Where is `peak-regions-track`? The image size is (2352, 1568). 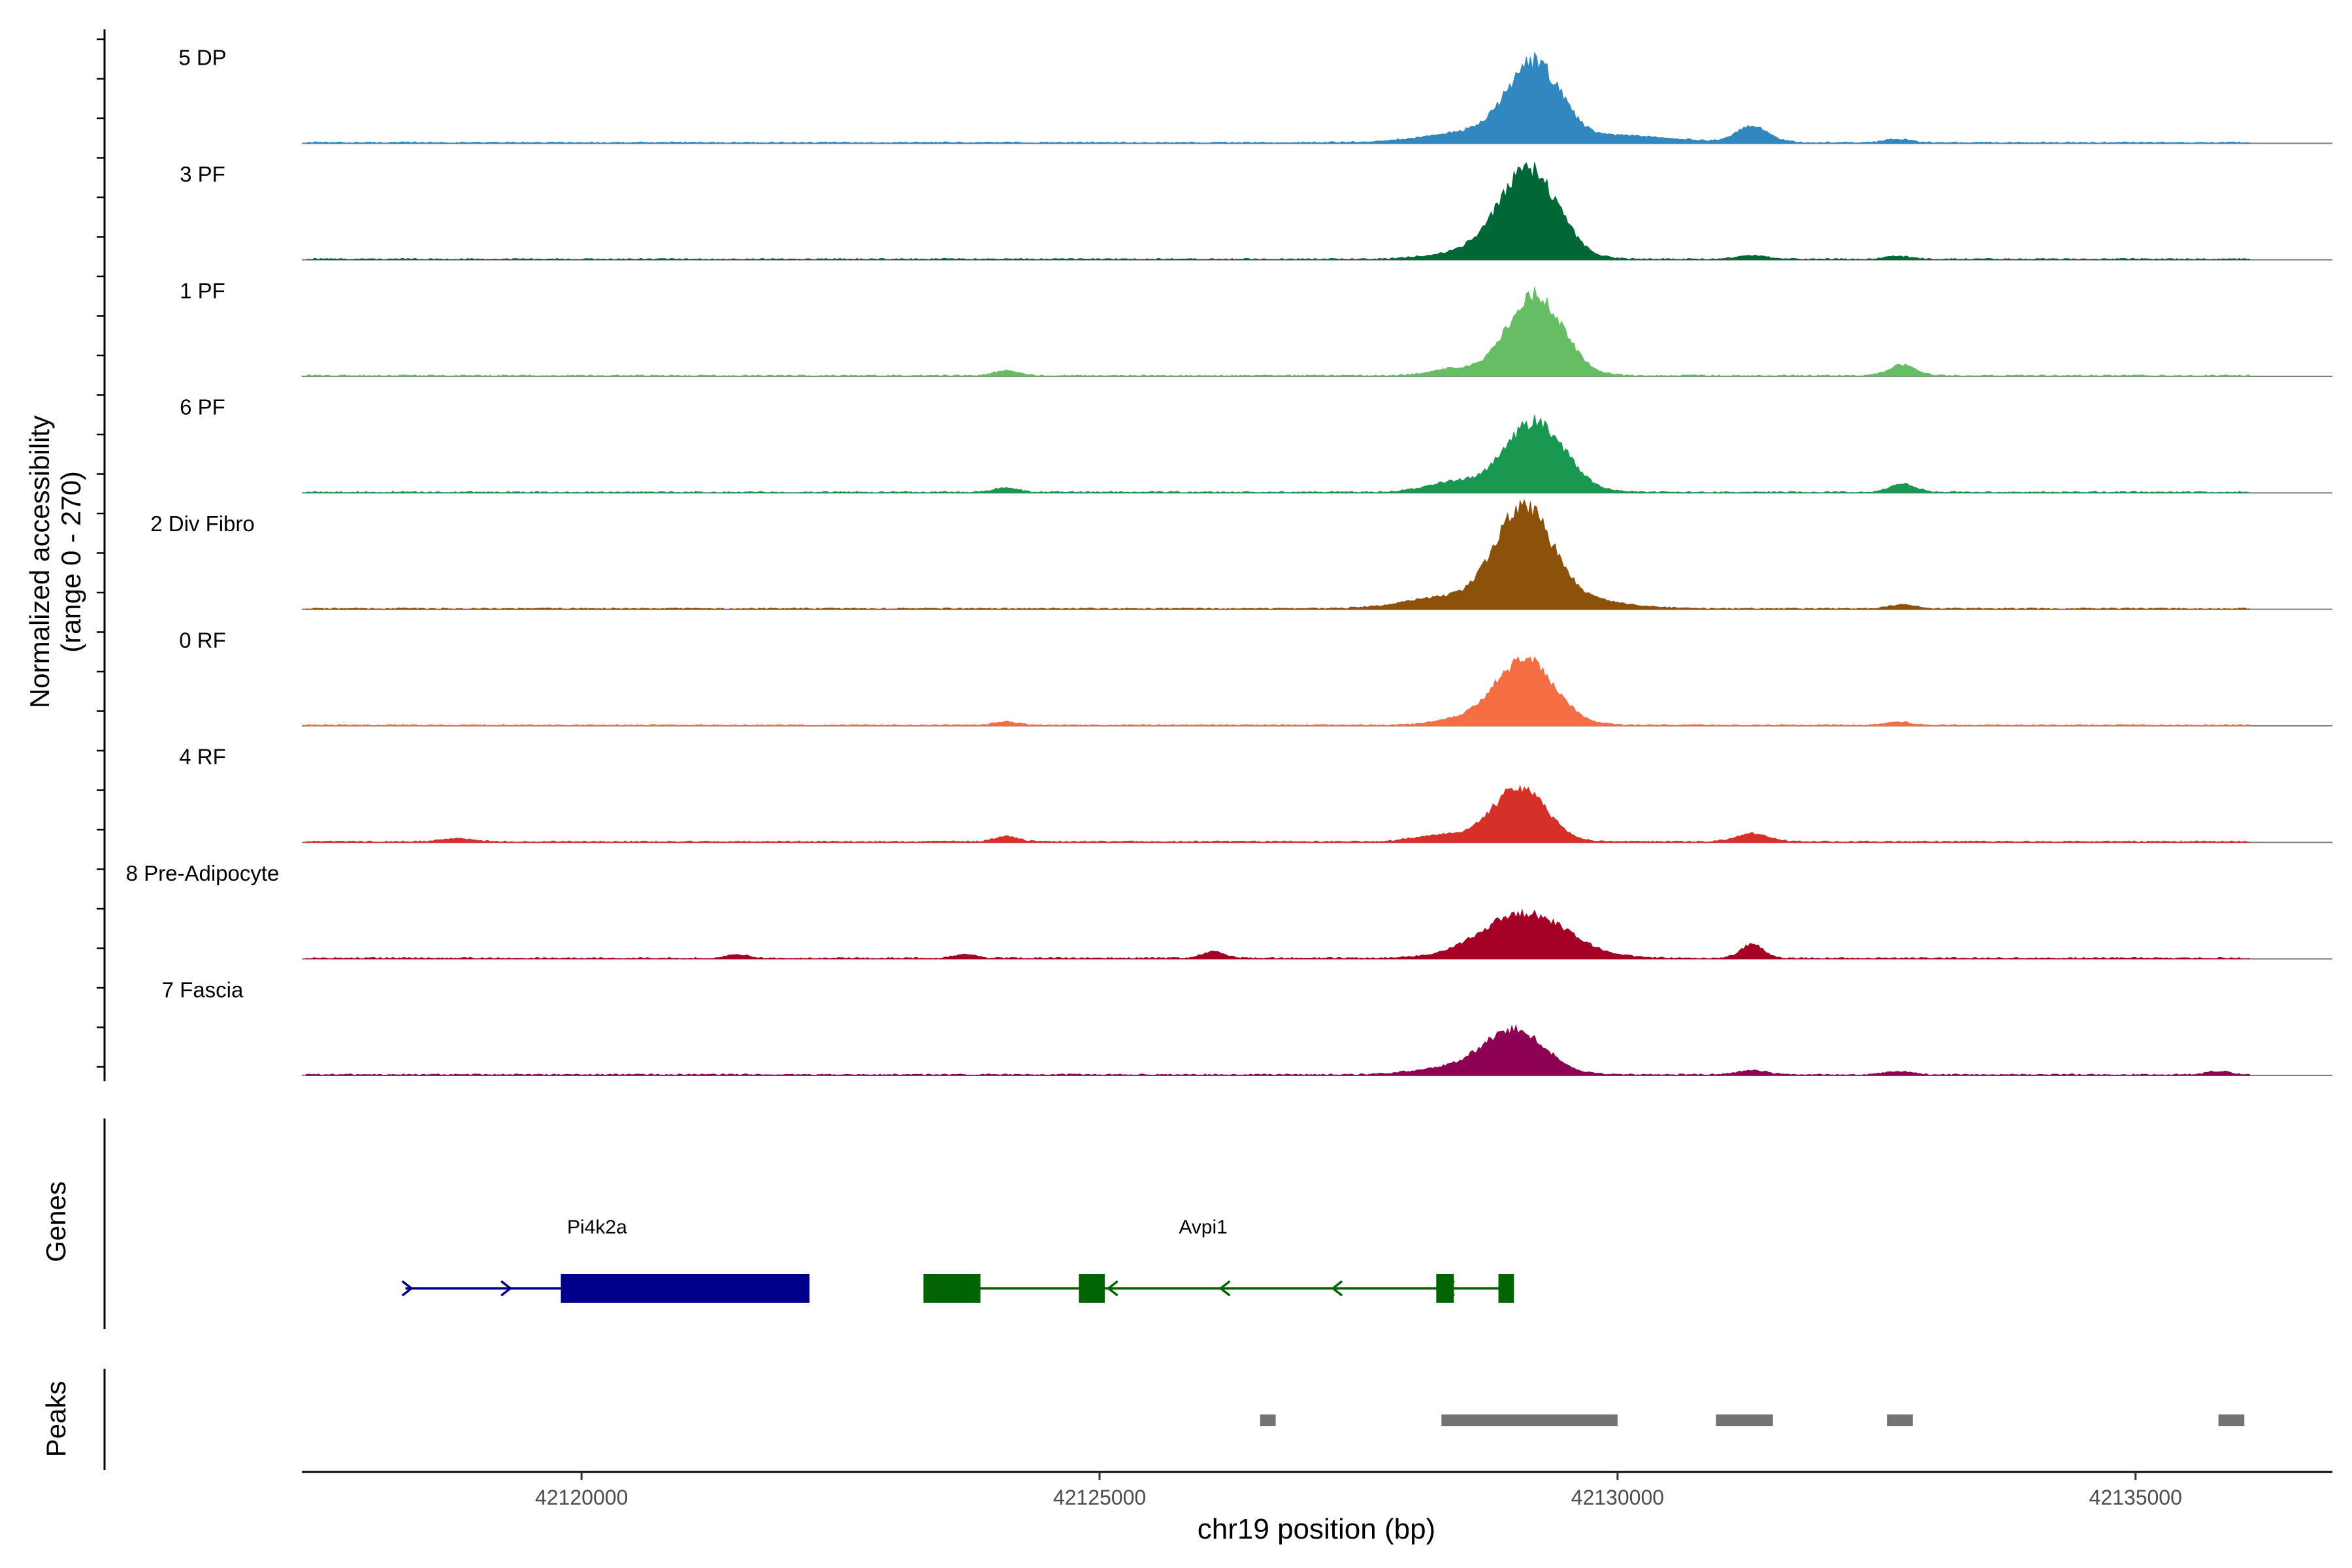 peak-regions-track is located at coordinates (1752, 1420).